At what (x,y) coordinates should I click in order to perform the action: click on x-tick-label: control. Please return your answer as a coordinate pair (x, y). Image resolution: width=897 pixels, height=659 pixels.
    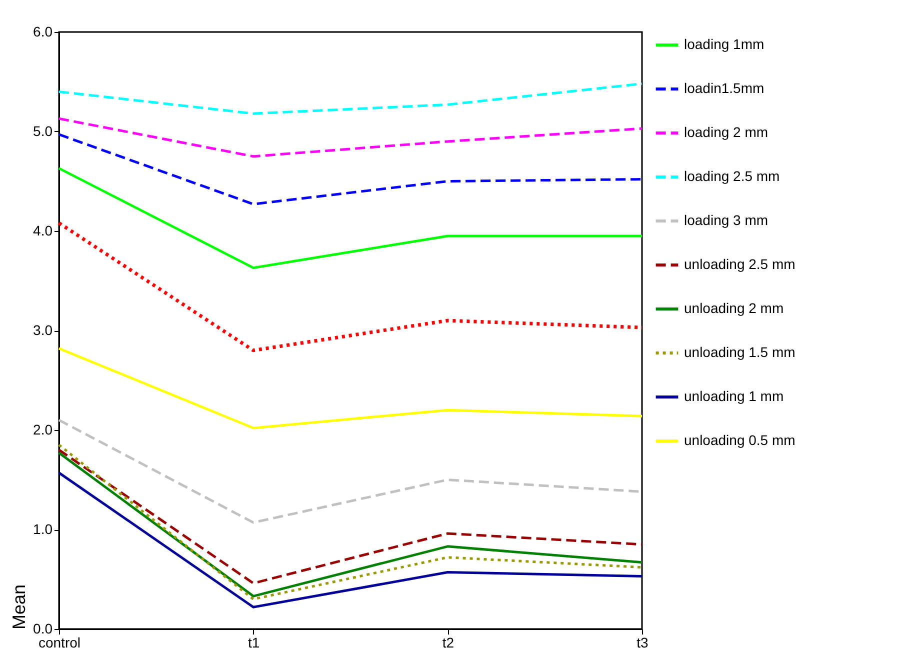
    Looking at the image, I should click on (59, 642).